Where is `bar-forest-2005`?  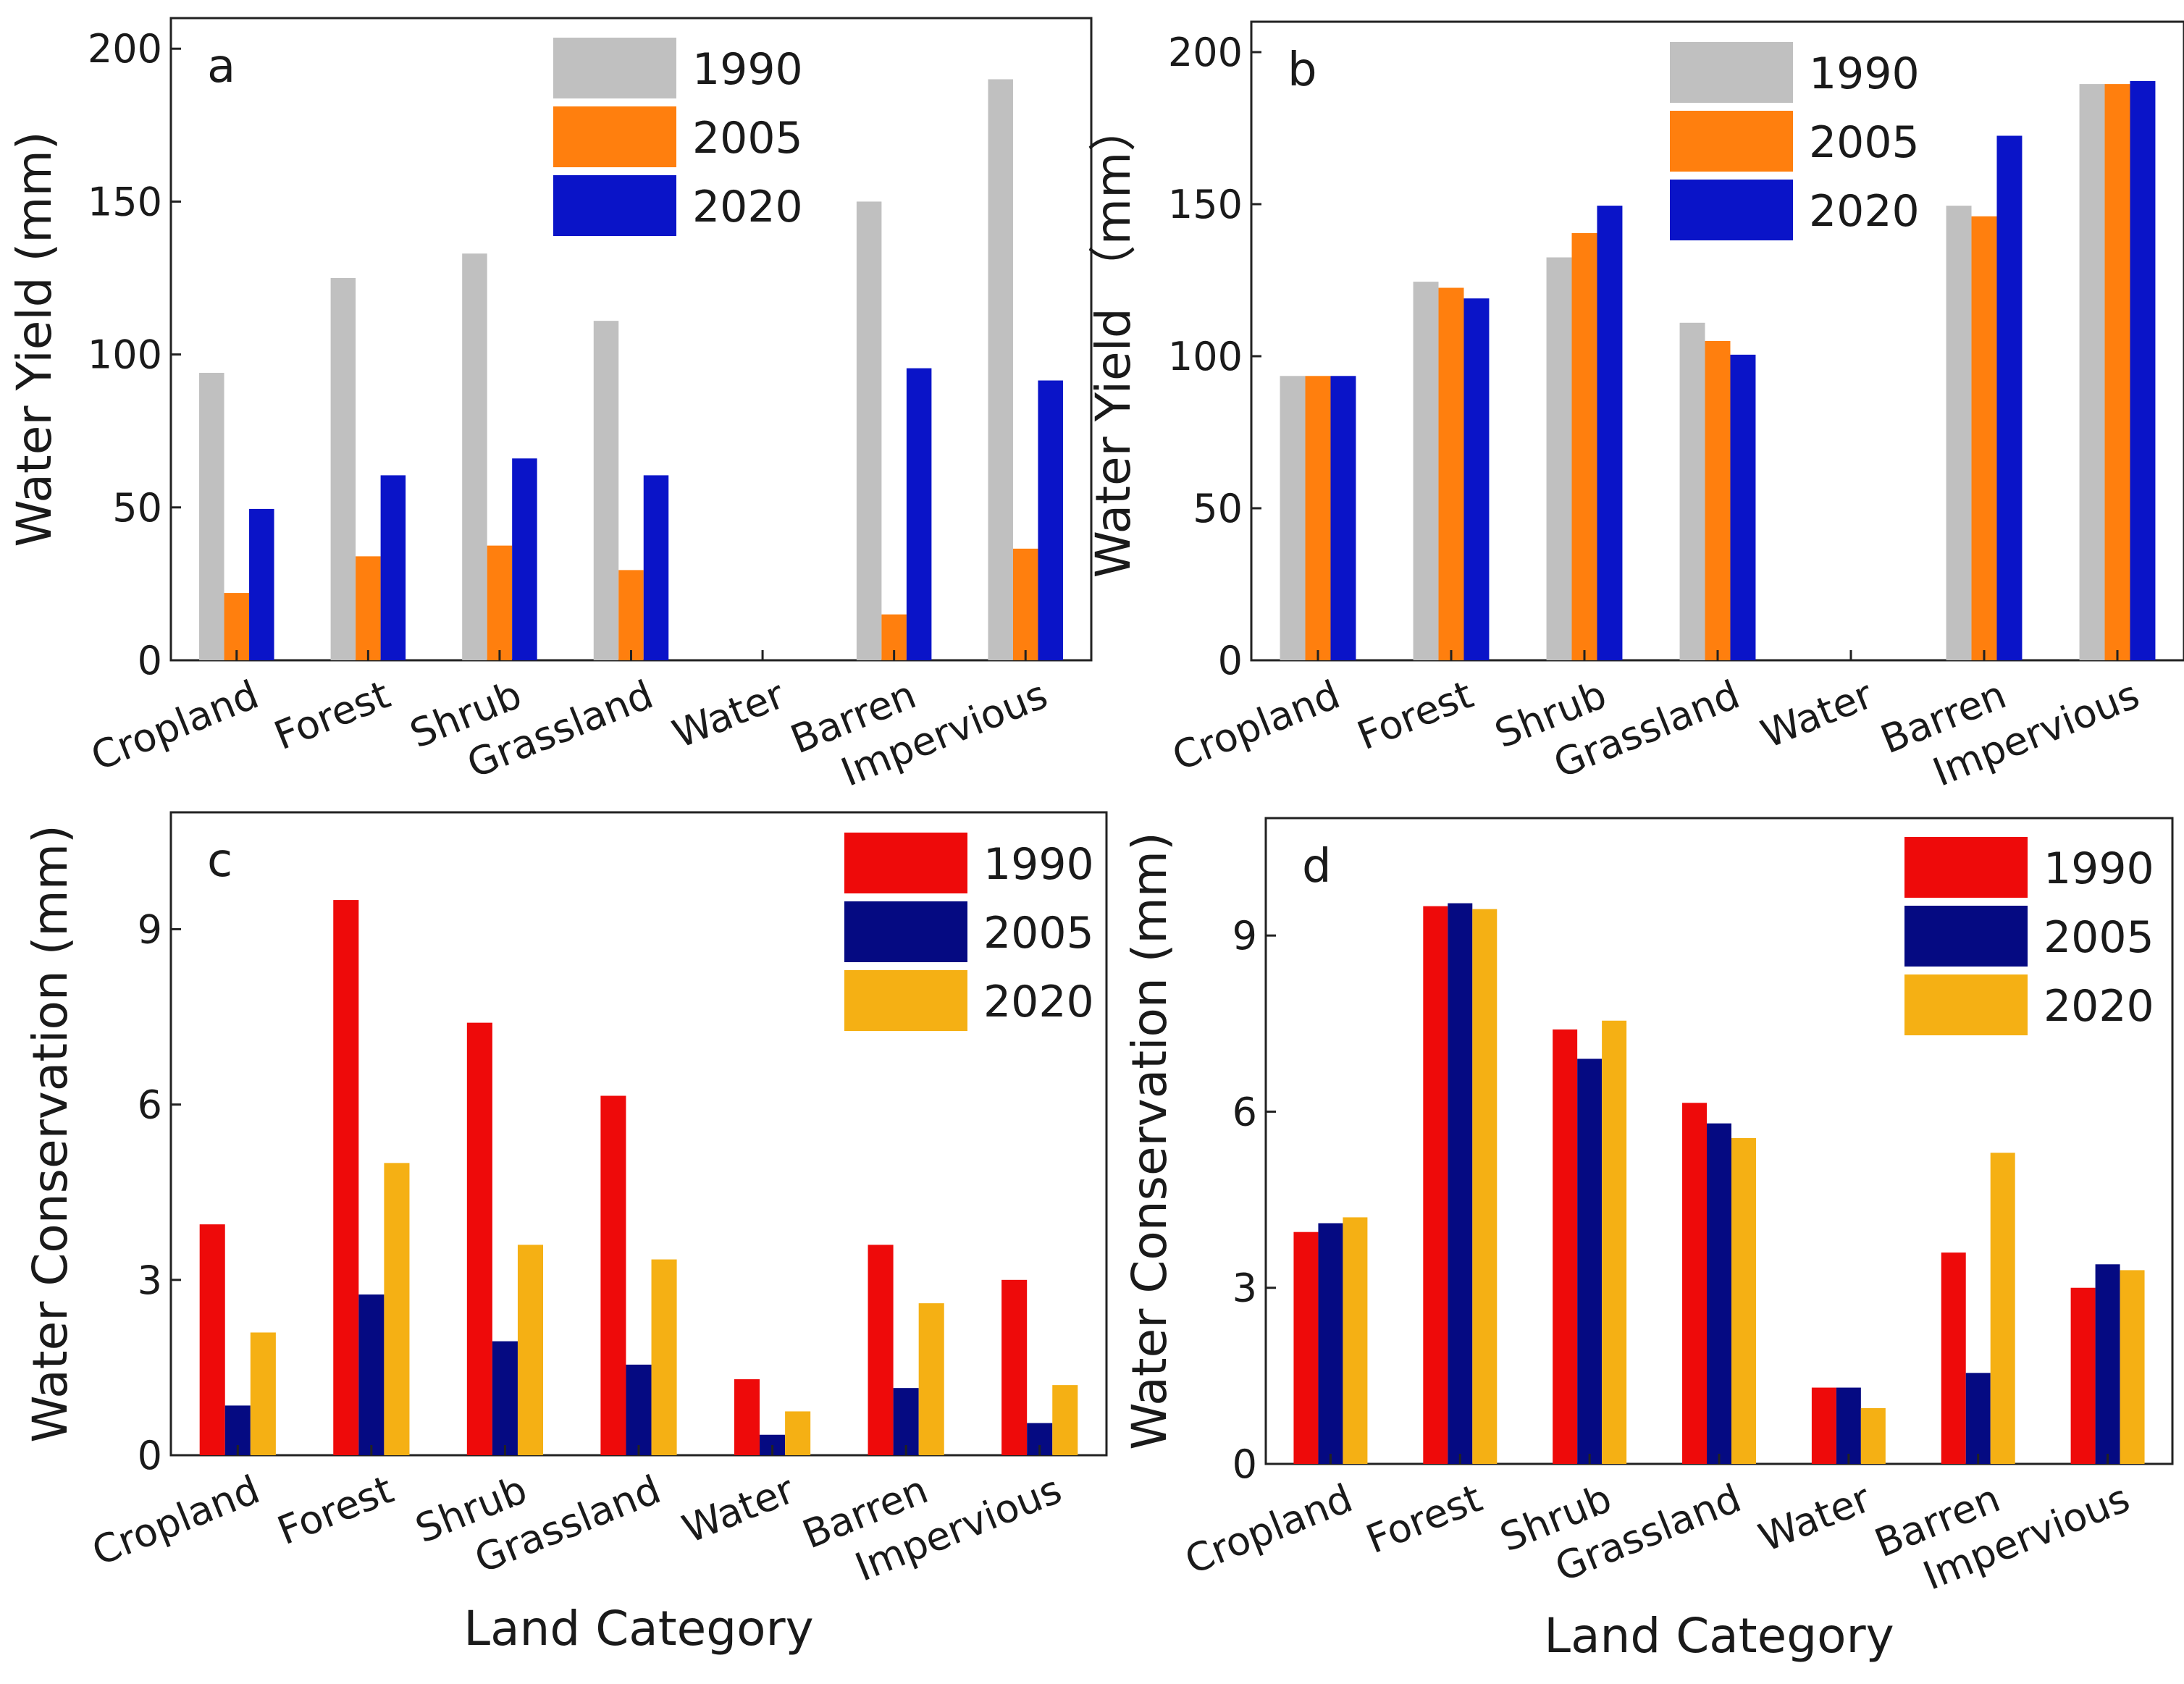
bar-forest-2005 is located at coordinates (1451, 473).